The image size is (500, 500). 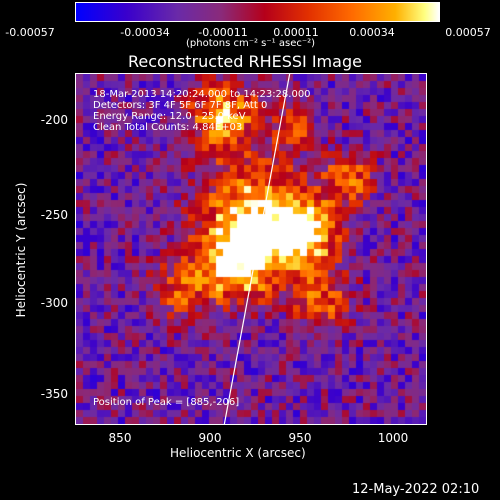 I want to click on energy-range-text: Energy Range: 12.0 - 25.0 keV, so click(x=169, y=116).